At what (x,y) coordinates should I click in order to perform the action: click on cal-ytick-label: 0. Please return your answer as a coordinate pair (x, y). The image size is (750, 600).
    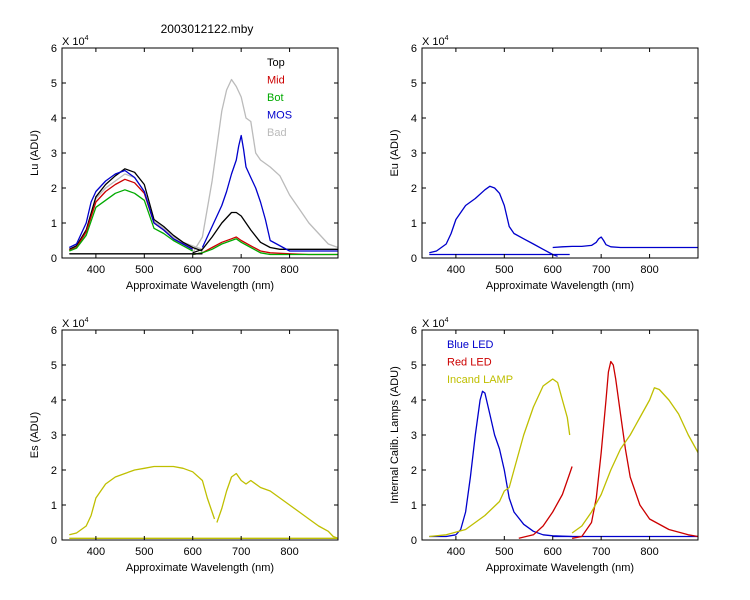
    Looking at the image, I should click on (414, 541).